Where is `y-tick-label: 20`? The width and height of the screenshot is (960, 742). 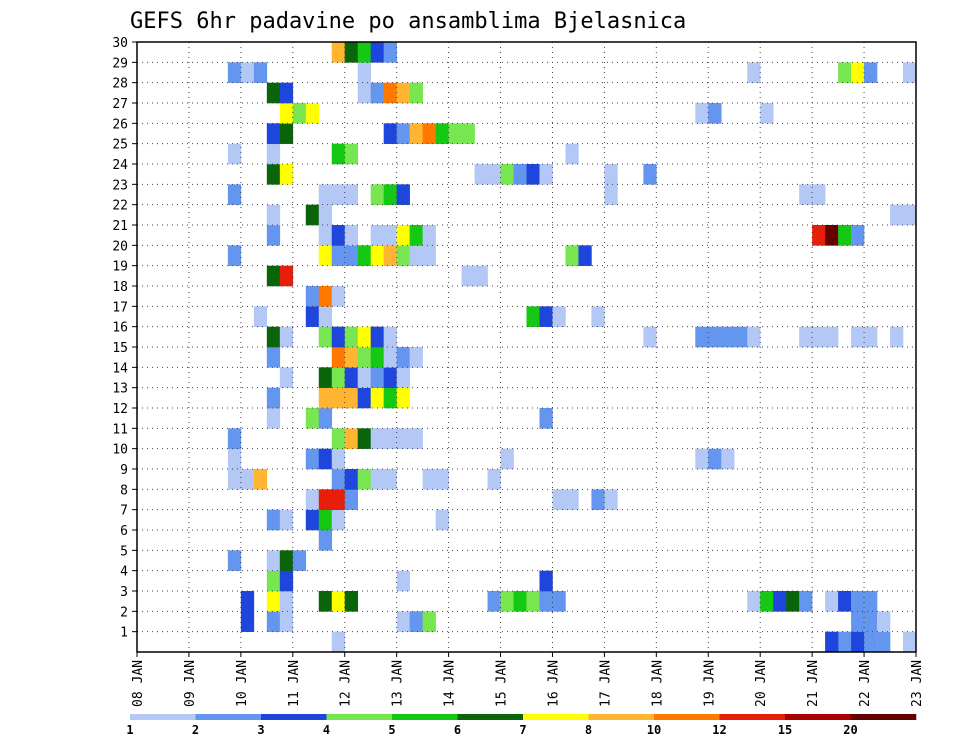
y-tick-label: 20 is located at coordinates (120, 246).